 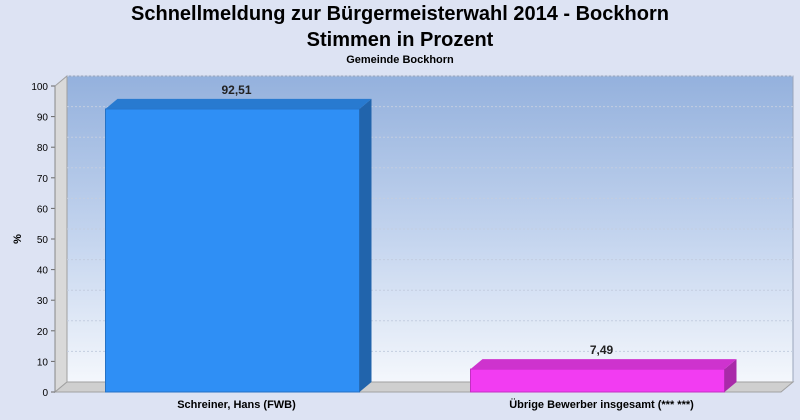 I want to click on y-tick-label: 100, so click(x=39, y=87).